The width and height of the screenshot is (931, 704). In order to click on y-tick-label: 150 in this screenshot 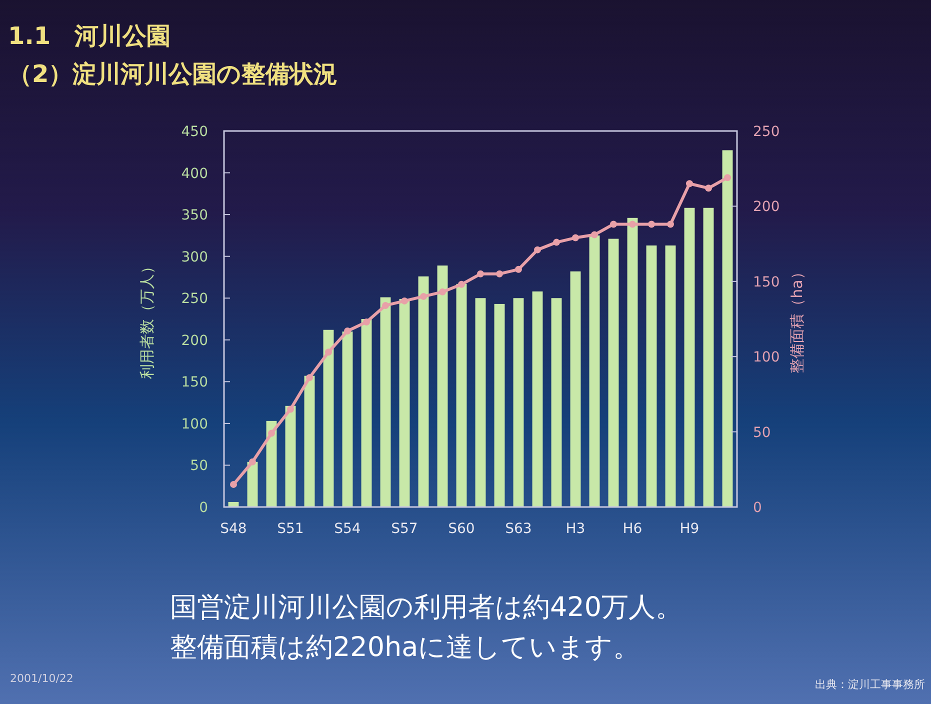, I will do `click(194, 382)`.